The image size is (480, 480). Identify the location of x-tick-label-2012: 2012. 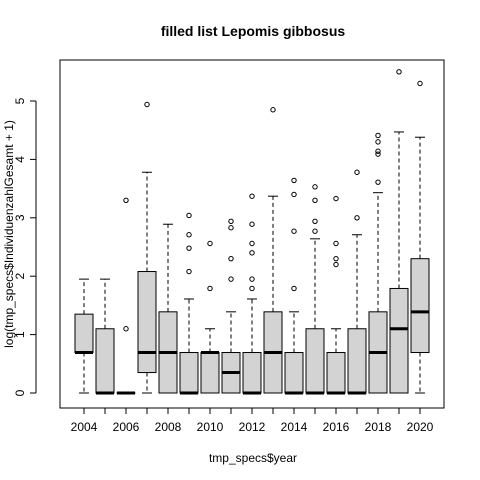
(252, 427).